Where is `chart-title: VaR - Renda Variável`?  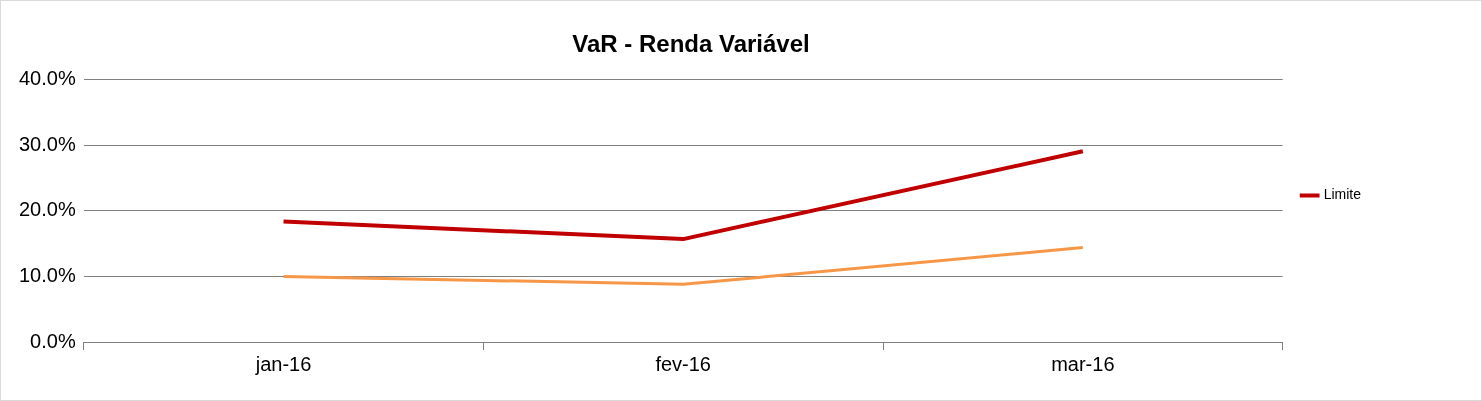 chart-title: VaR - Renda Variável is located at coordinates (691, 44).